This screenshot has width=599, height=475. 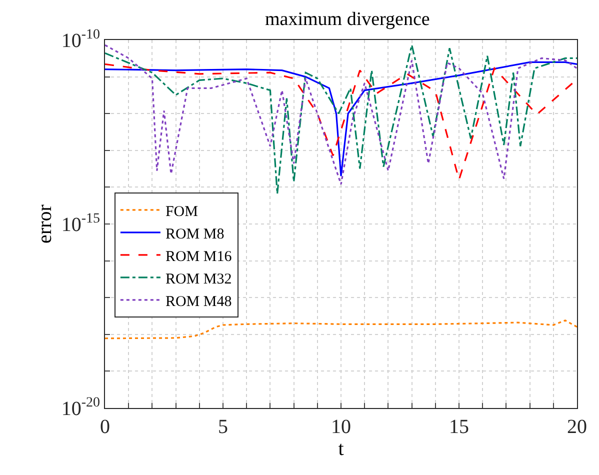 What do you see at coordinates (198, 256) in the screenshot?
I see `legend-label: ROM M16` at bounding box center [198, 256].